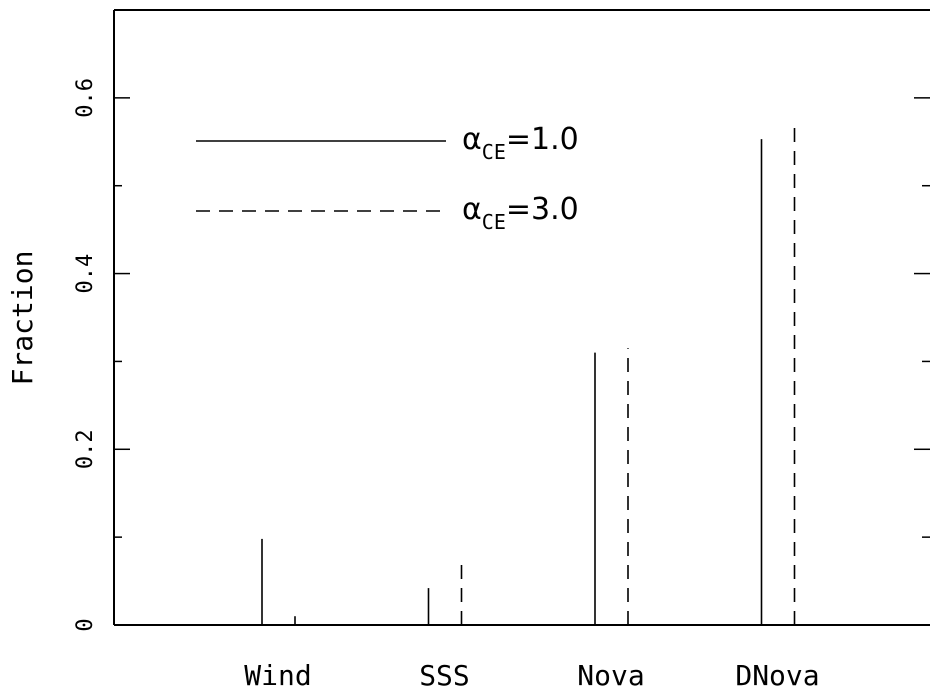 This screenshot has height=690, width=930. Describe the element at coordinates (85, 449) in the screenshot. I see `y-tick-label: 0.2` at that location.